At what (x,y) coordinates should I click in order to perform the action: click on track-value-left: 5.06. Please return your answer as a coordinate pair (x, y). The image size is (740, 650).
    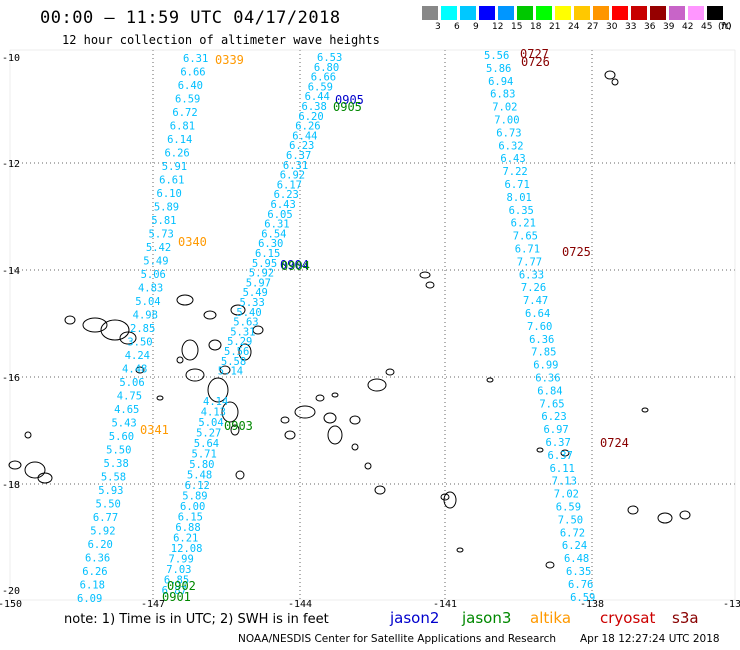
    Looking at the image, I should click on (153, 275).